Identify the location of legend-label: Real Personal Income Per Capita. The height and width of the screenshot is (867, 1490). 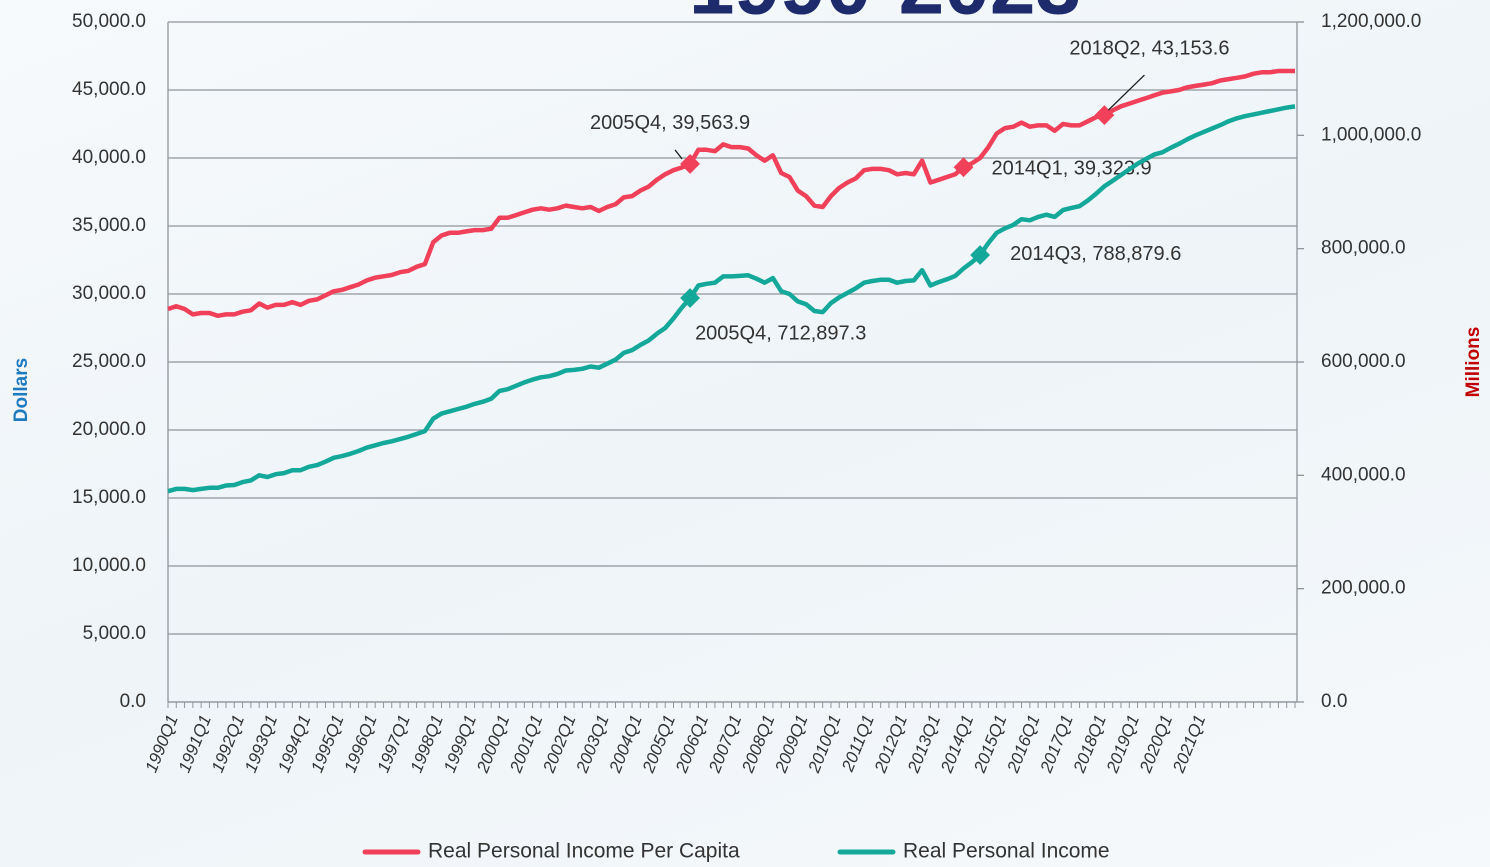
(584, 851).